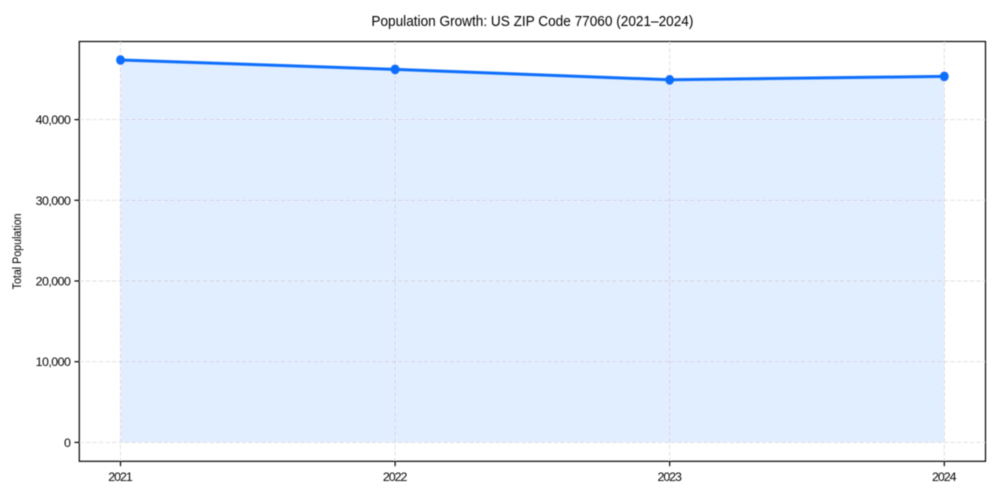 The width and height of the screenshot is (1000, 500). I want to click on svg-text: 40,000, so click(53, 120).